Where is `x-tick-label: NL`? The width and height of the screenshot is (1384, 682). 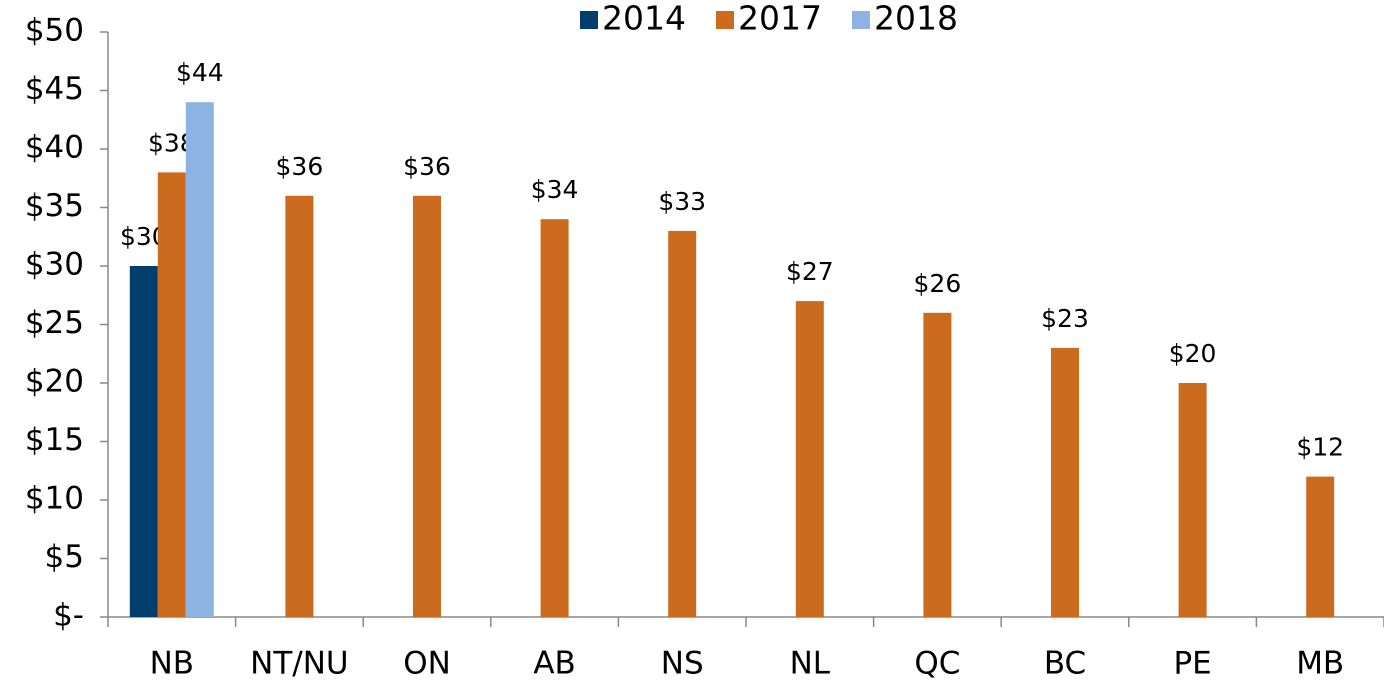
x-tick-label: NL is located at coordinates (810, 664).